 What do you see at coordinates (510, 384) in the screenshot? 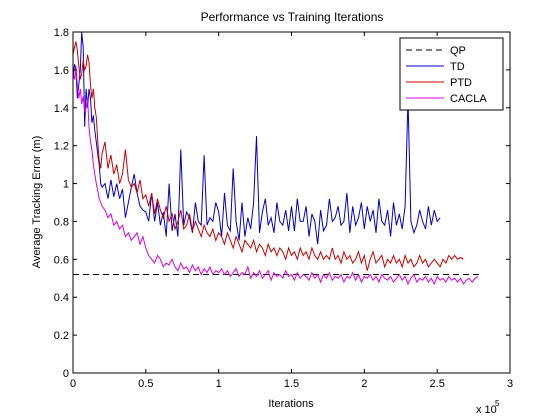
I see `x-tick-label: 3` at bounding box center [510, 384].